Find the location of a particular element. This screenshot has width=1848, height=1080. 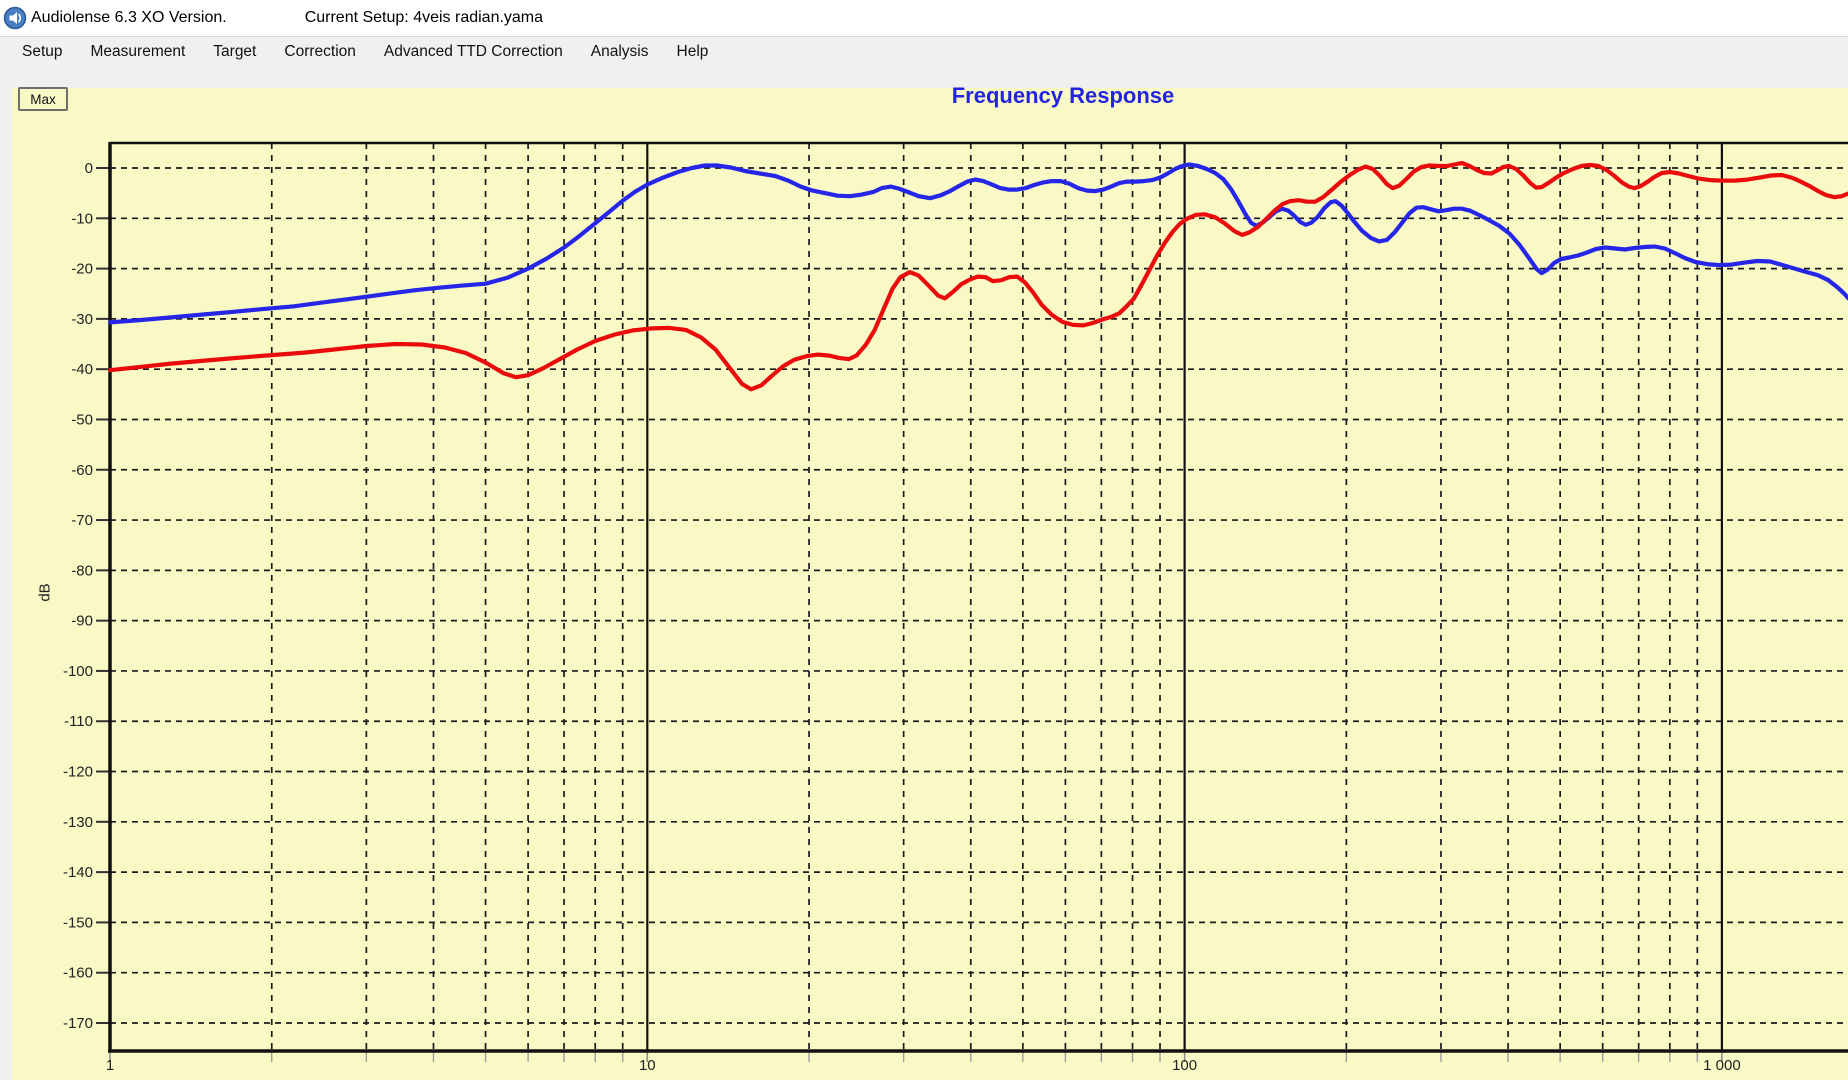

menu-correction: Correction is located at coordinates (320, 51).